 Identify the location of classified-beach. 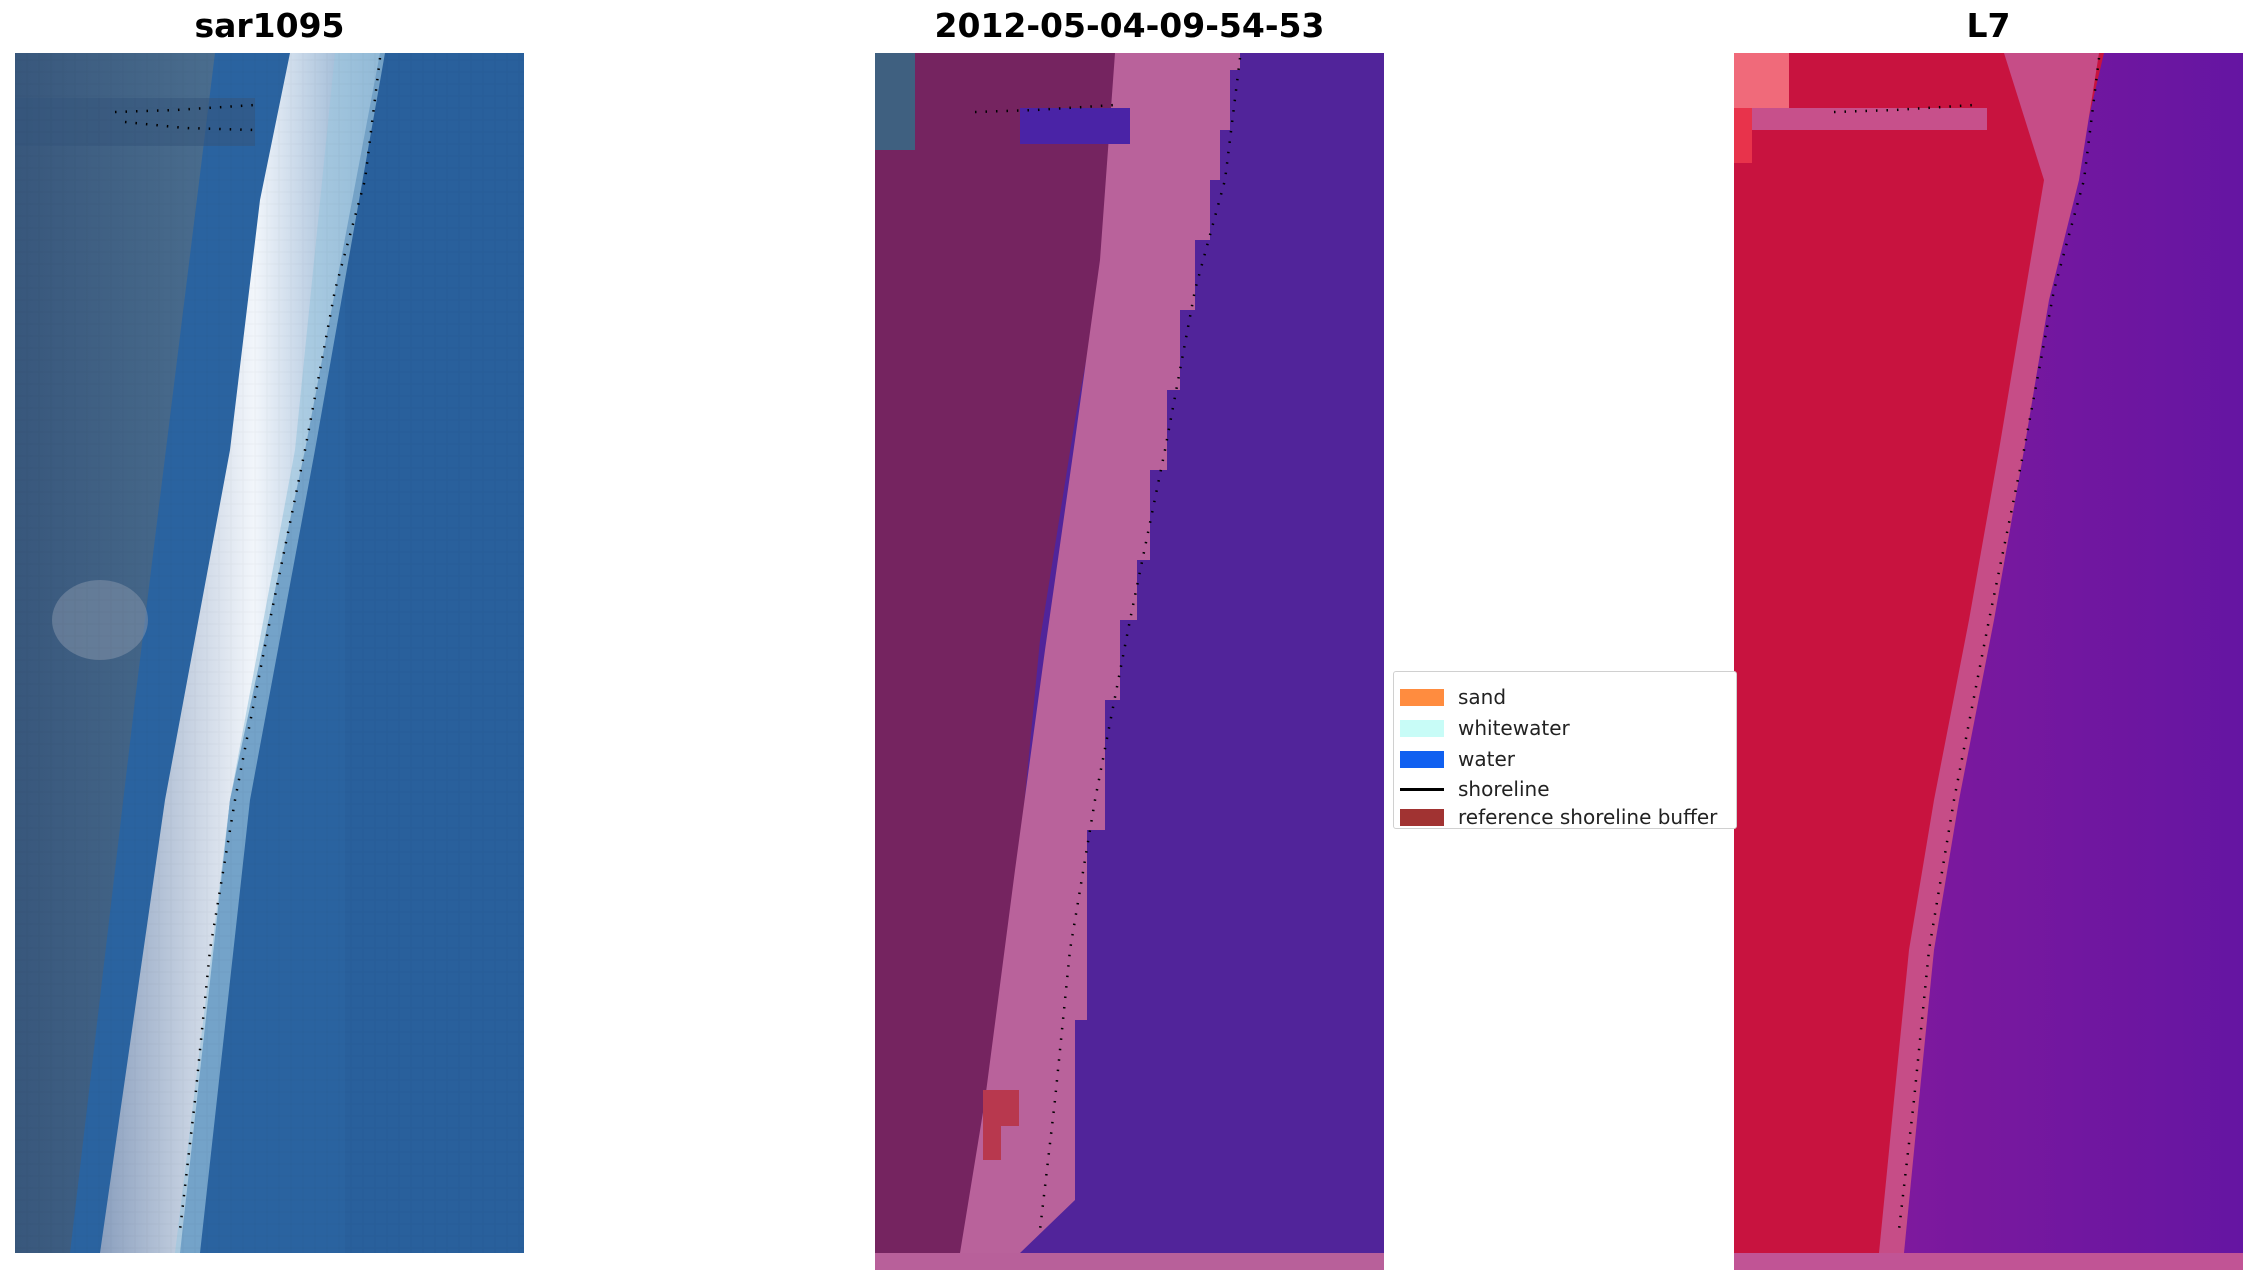
(1100, 653).